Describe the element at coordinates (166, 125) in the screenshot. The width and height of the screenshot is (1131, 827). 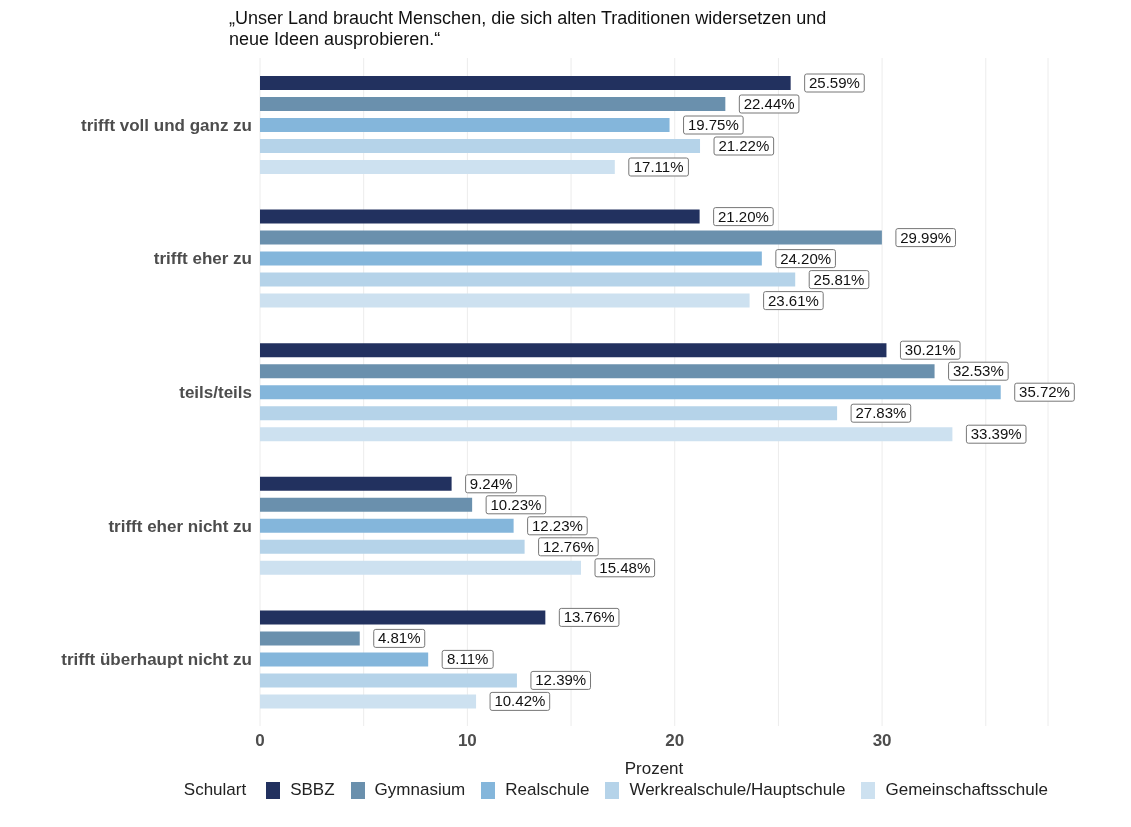
I see `y-tick-label: trifft voll und ganz zu` at that location.